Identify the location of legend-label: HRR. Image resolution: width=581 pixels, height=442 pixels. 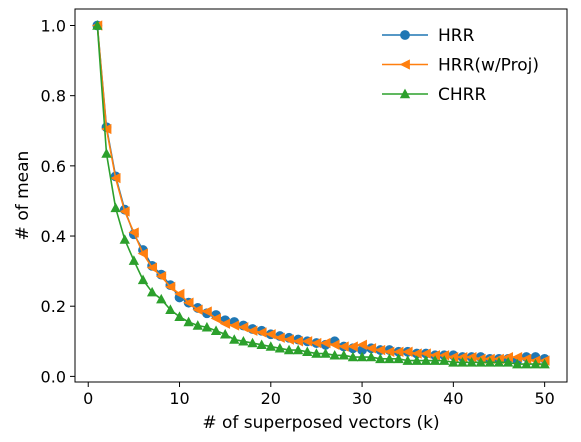
(456, 36).